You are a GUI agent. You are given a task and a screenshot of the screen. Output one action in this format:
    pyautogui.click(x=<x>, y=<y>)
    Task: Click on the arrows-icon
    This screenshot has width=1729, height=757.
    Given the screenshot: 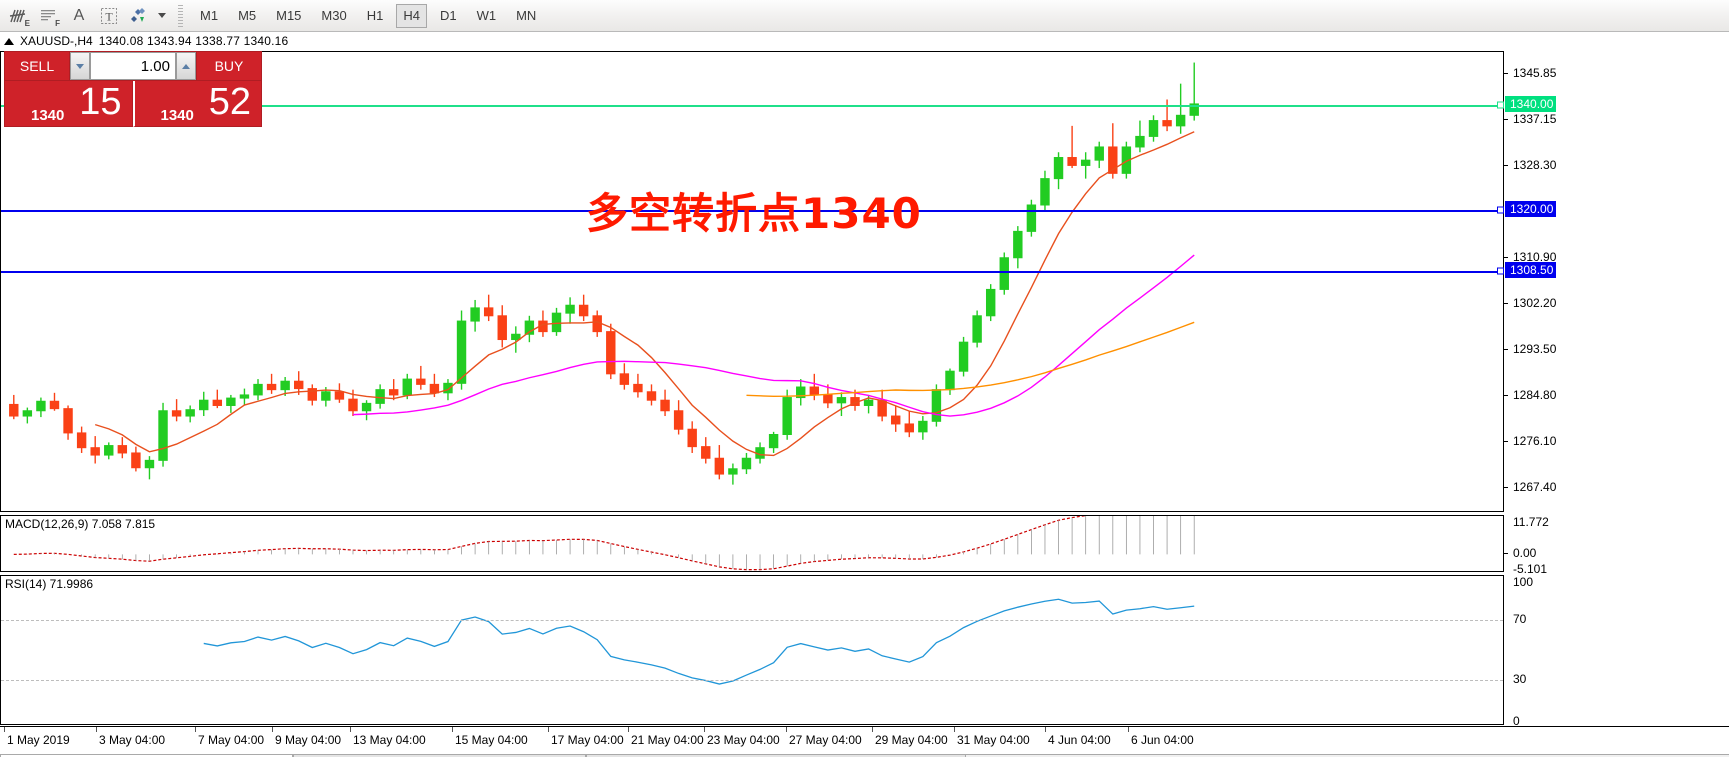 What is the action you would take?
    pyautogui.click(x=139, y=16)
    